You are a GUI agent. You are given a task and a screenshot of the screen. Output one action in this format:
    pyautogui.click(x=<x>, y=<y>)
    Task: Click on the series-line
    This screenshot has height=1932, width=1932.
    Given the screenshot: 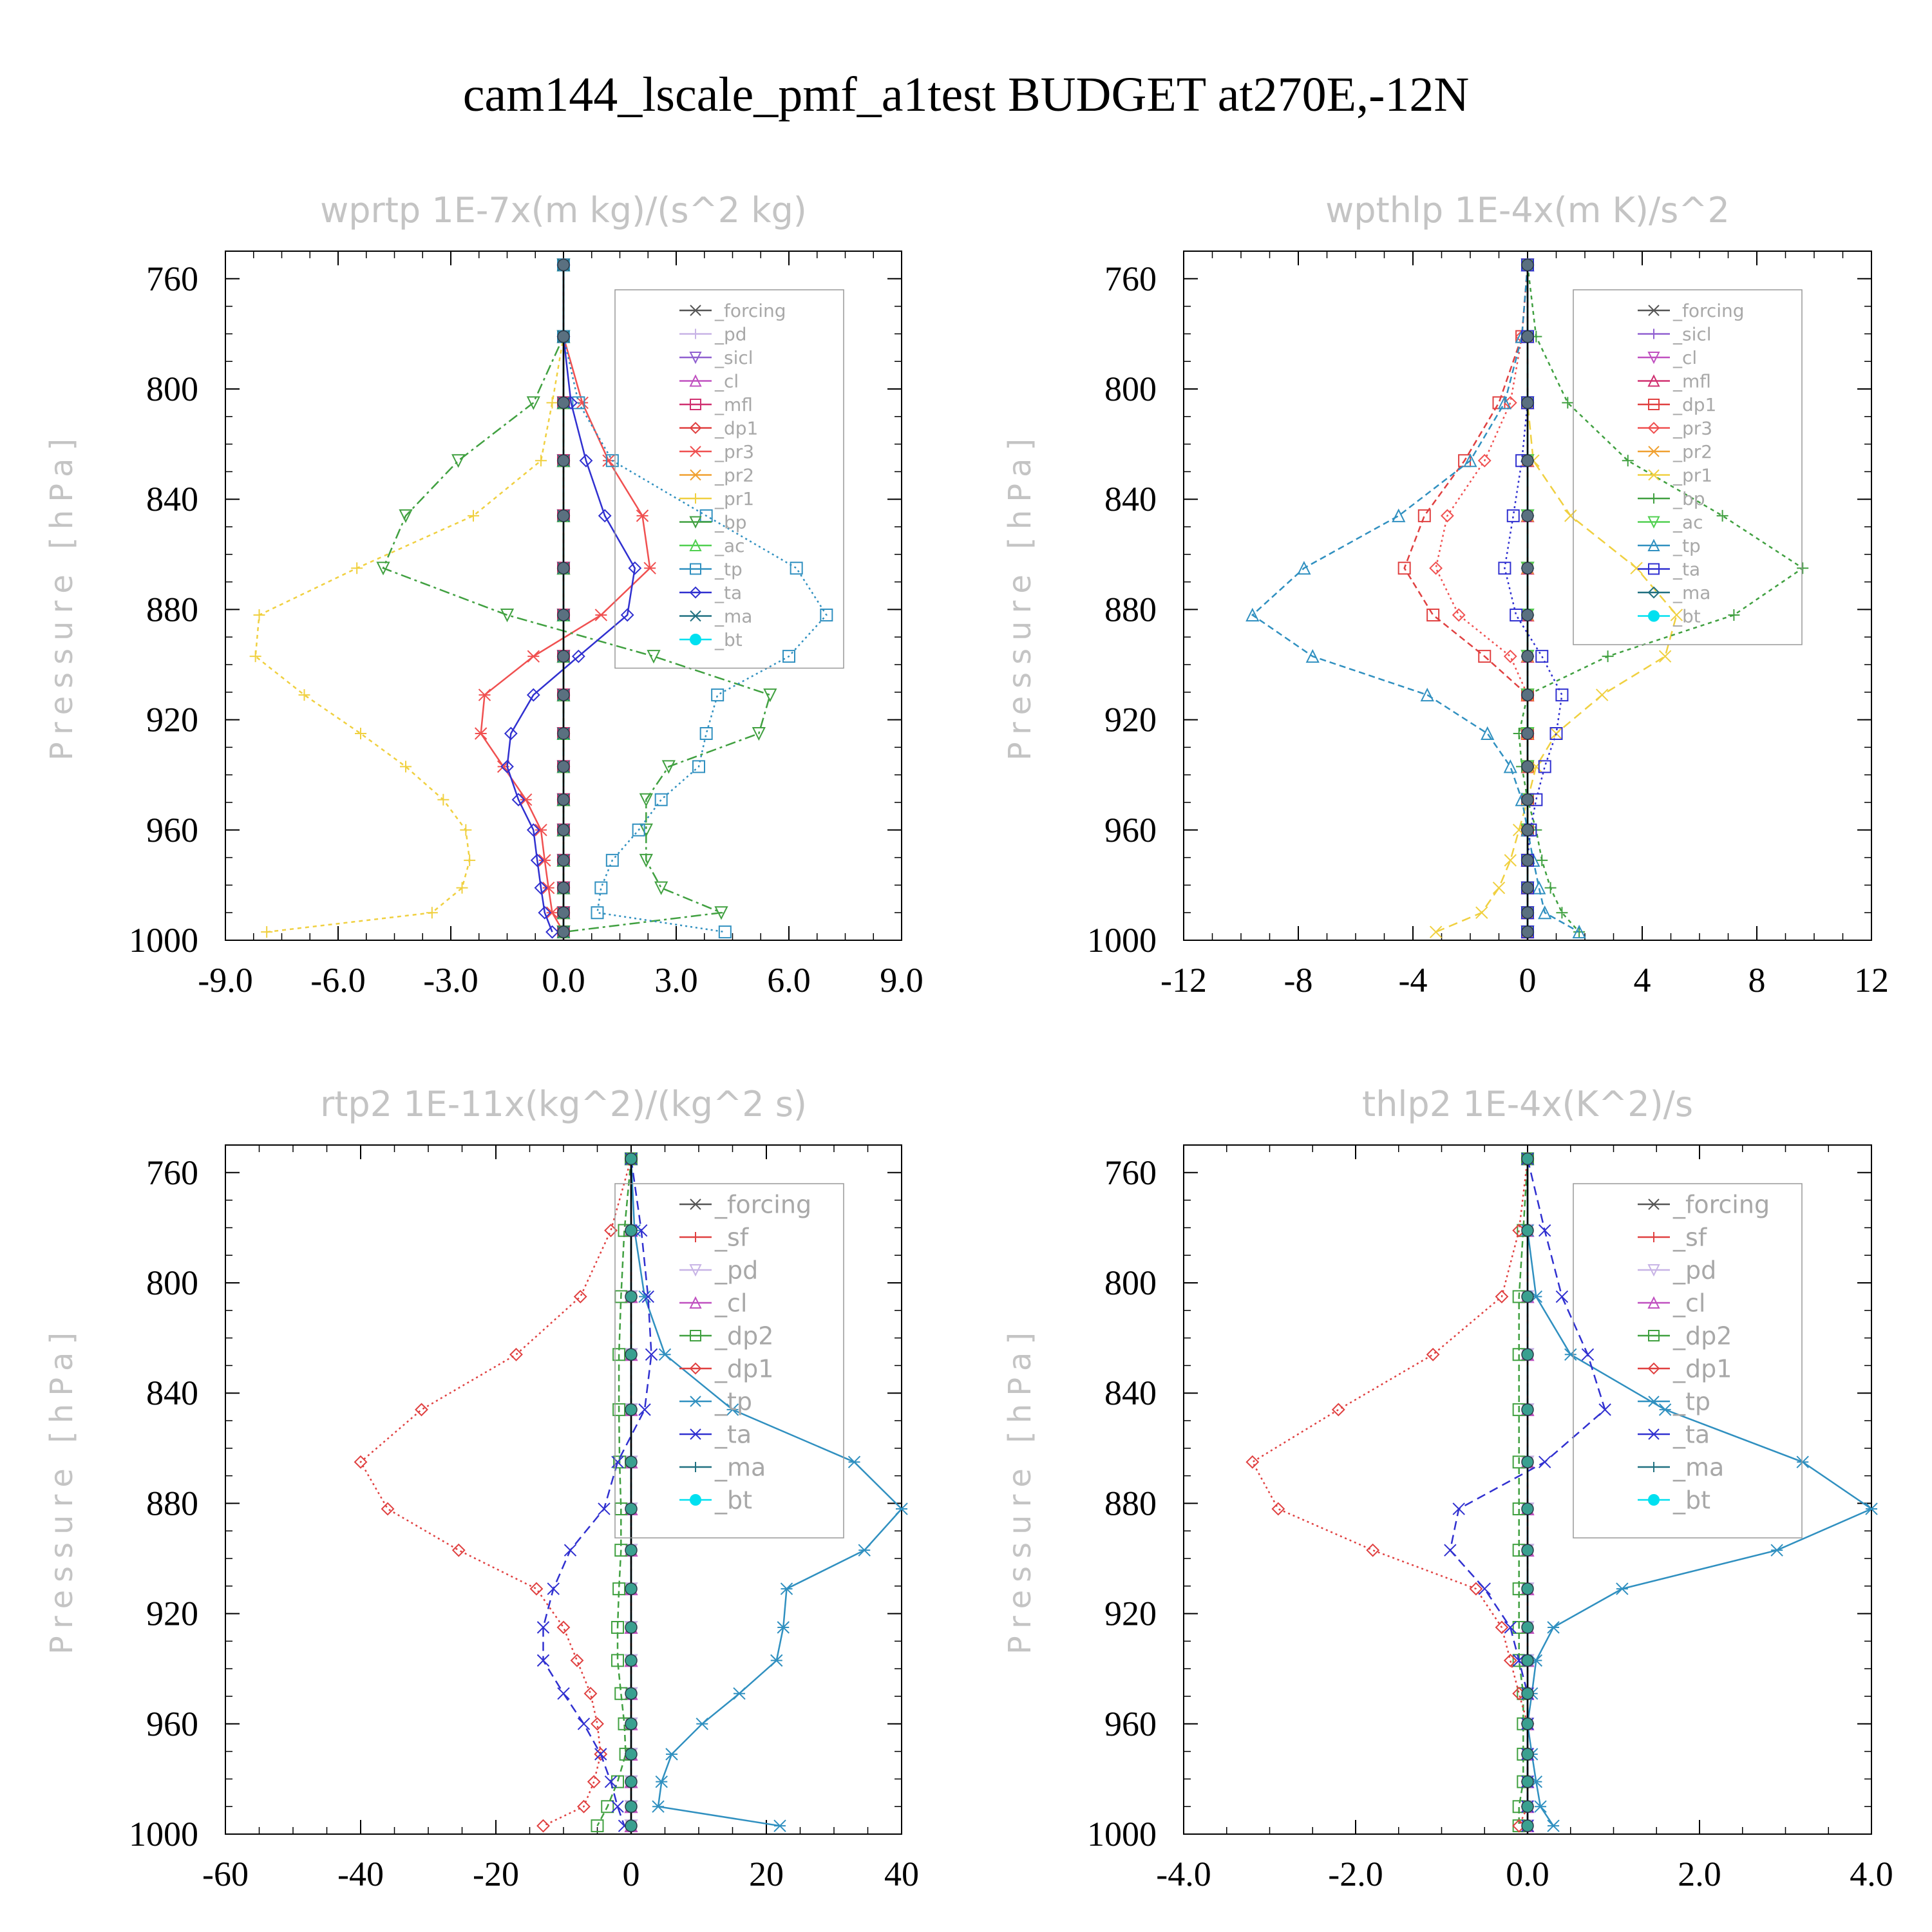 What is the action you would take?
    pyautogui.click(x=410, y=599)
    